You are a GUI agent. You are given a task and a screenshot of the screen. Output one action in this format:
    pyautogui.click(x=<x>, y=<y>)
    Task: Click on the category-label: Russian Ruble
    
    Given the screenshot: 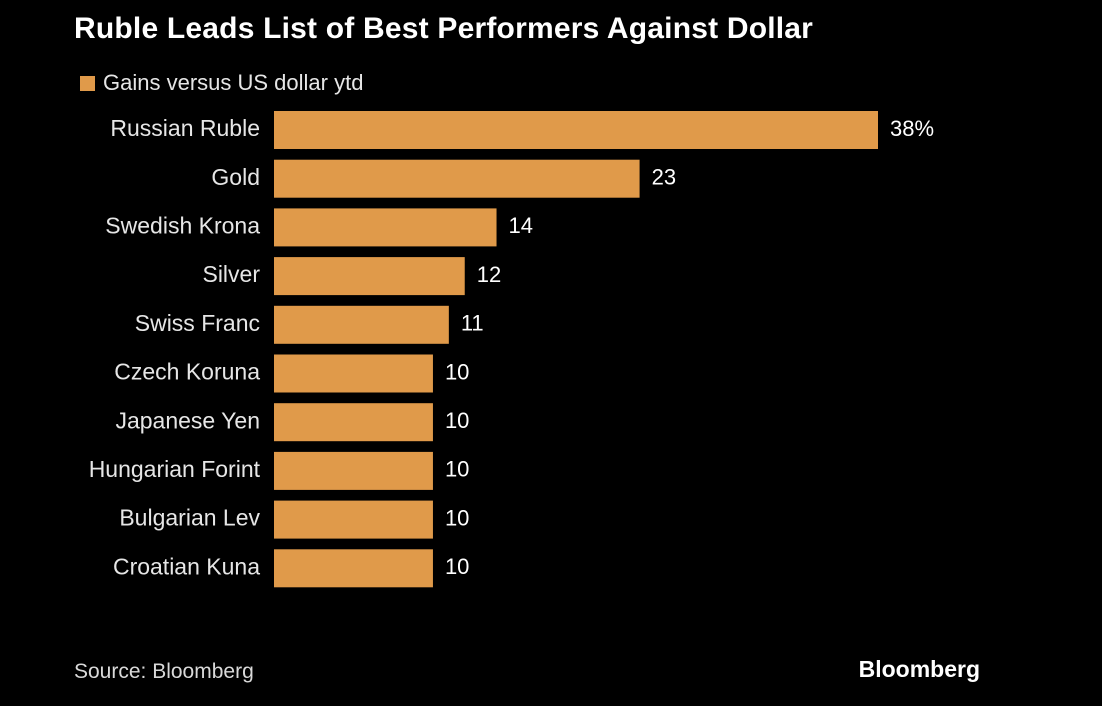 What is the action you would take?
    pyautogui.click(x=185, y=128)
    